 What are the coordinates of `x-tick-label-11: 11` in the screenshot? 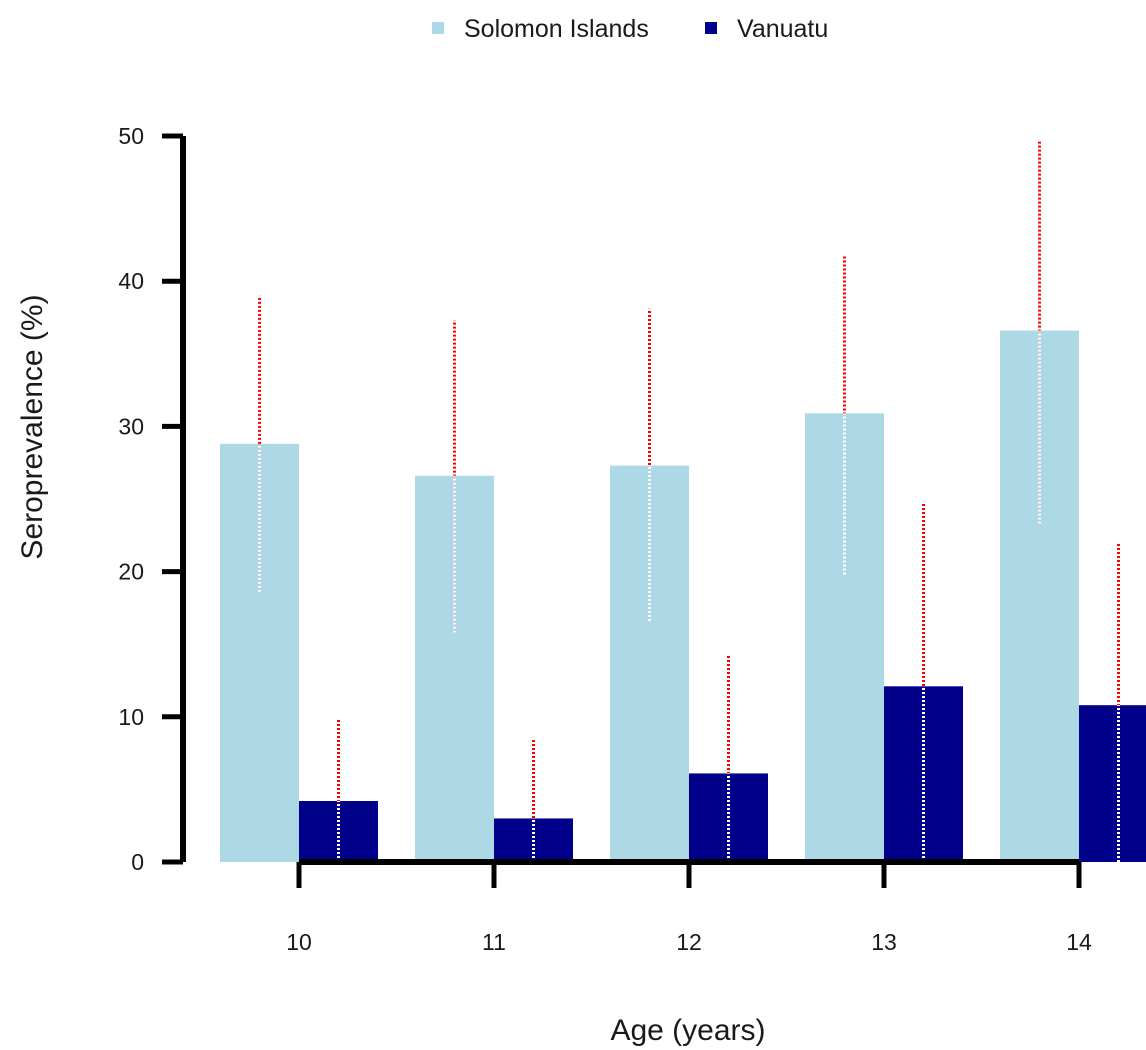 It's located at (494, 942).